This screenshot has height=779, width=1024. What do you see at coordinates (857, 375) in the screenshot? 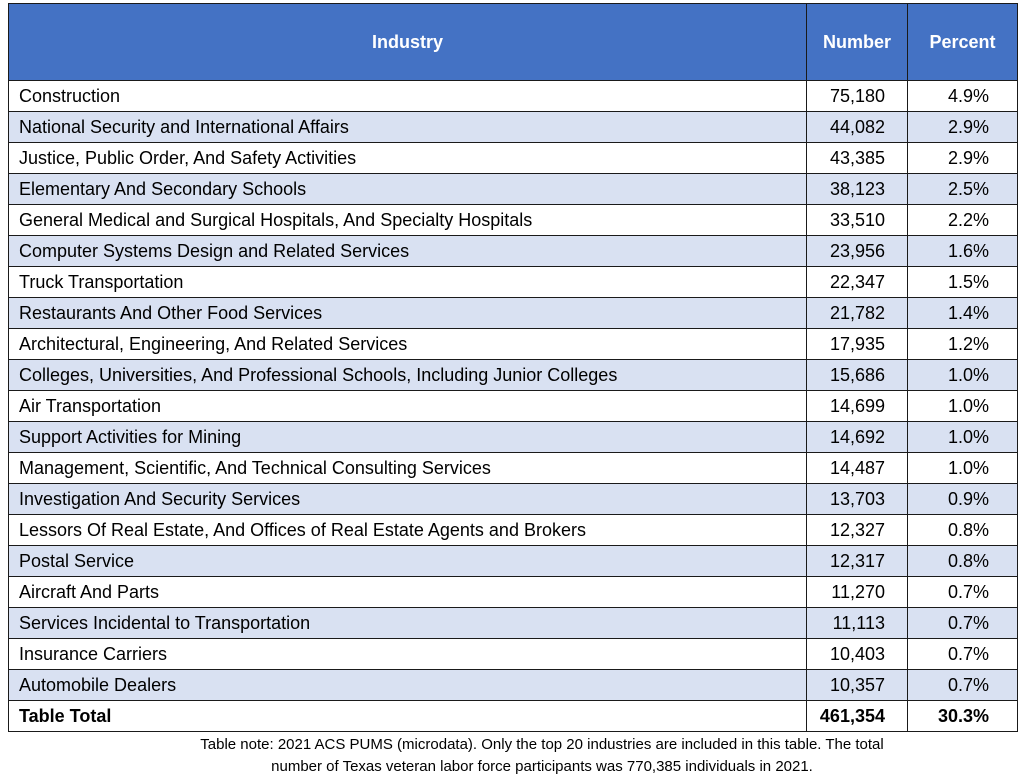
I see `cell-number: 15,686` at bounding box center [857, 375].